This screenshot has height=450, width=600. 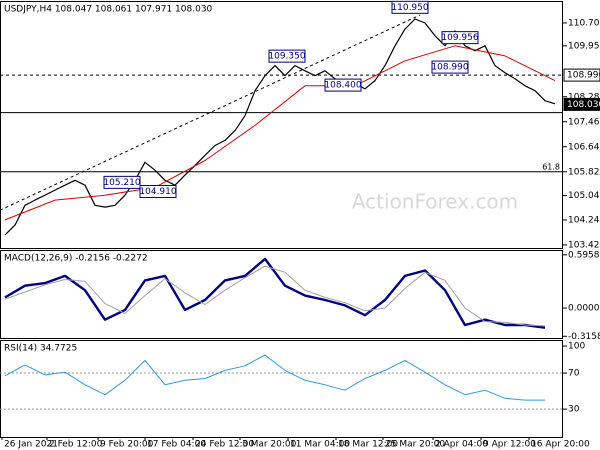 What do you see at coordinates (509, 445) in the screenshot?
I see `x-tick-label: 9 Apr 12:00` at bounding box center [509, 445].